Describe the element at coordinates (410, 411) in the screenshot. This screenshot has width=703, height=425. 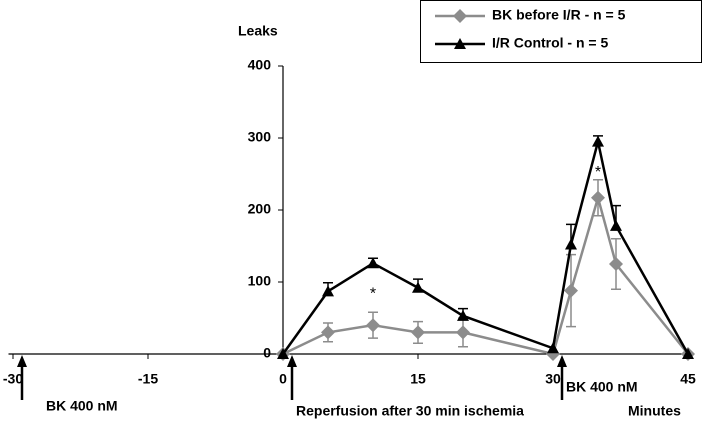
I see `arrow-label: Reperfusion after 30 min ischemia` at that location.